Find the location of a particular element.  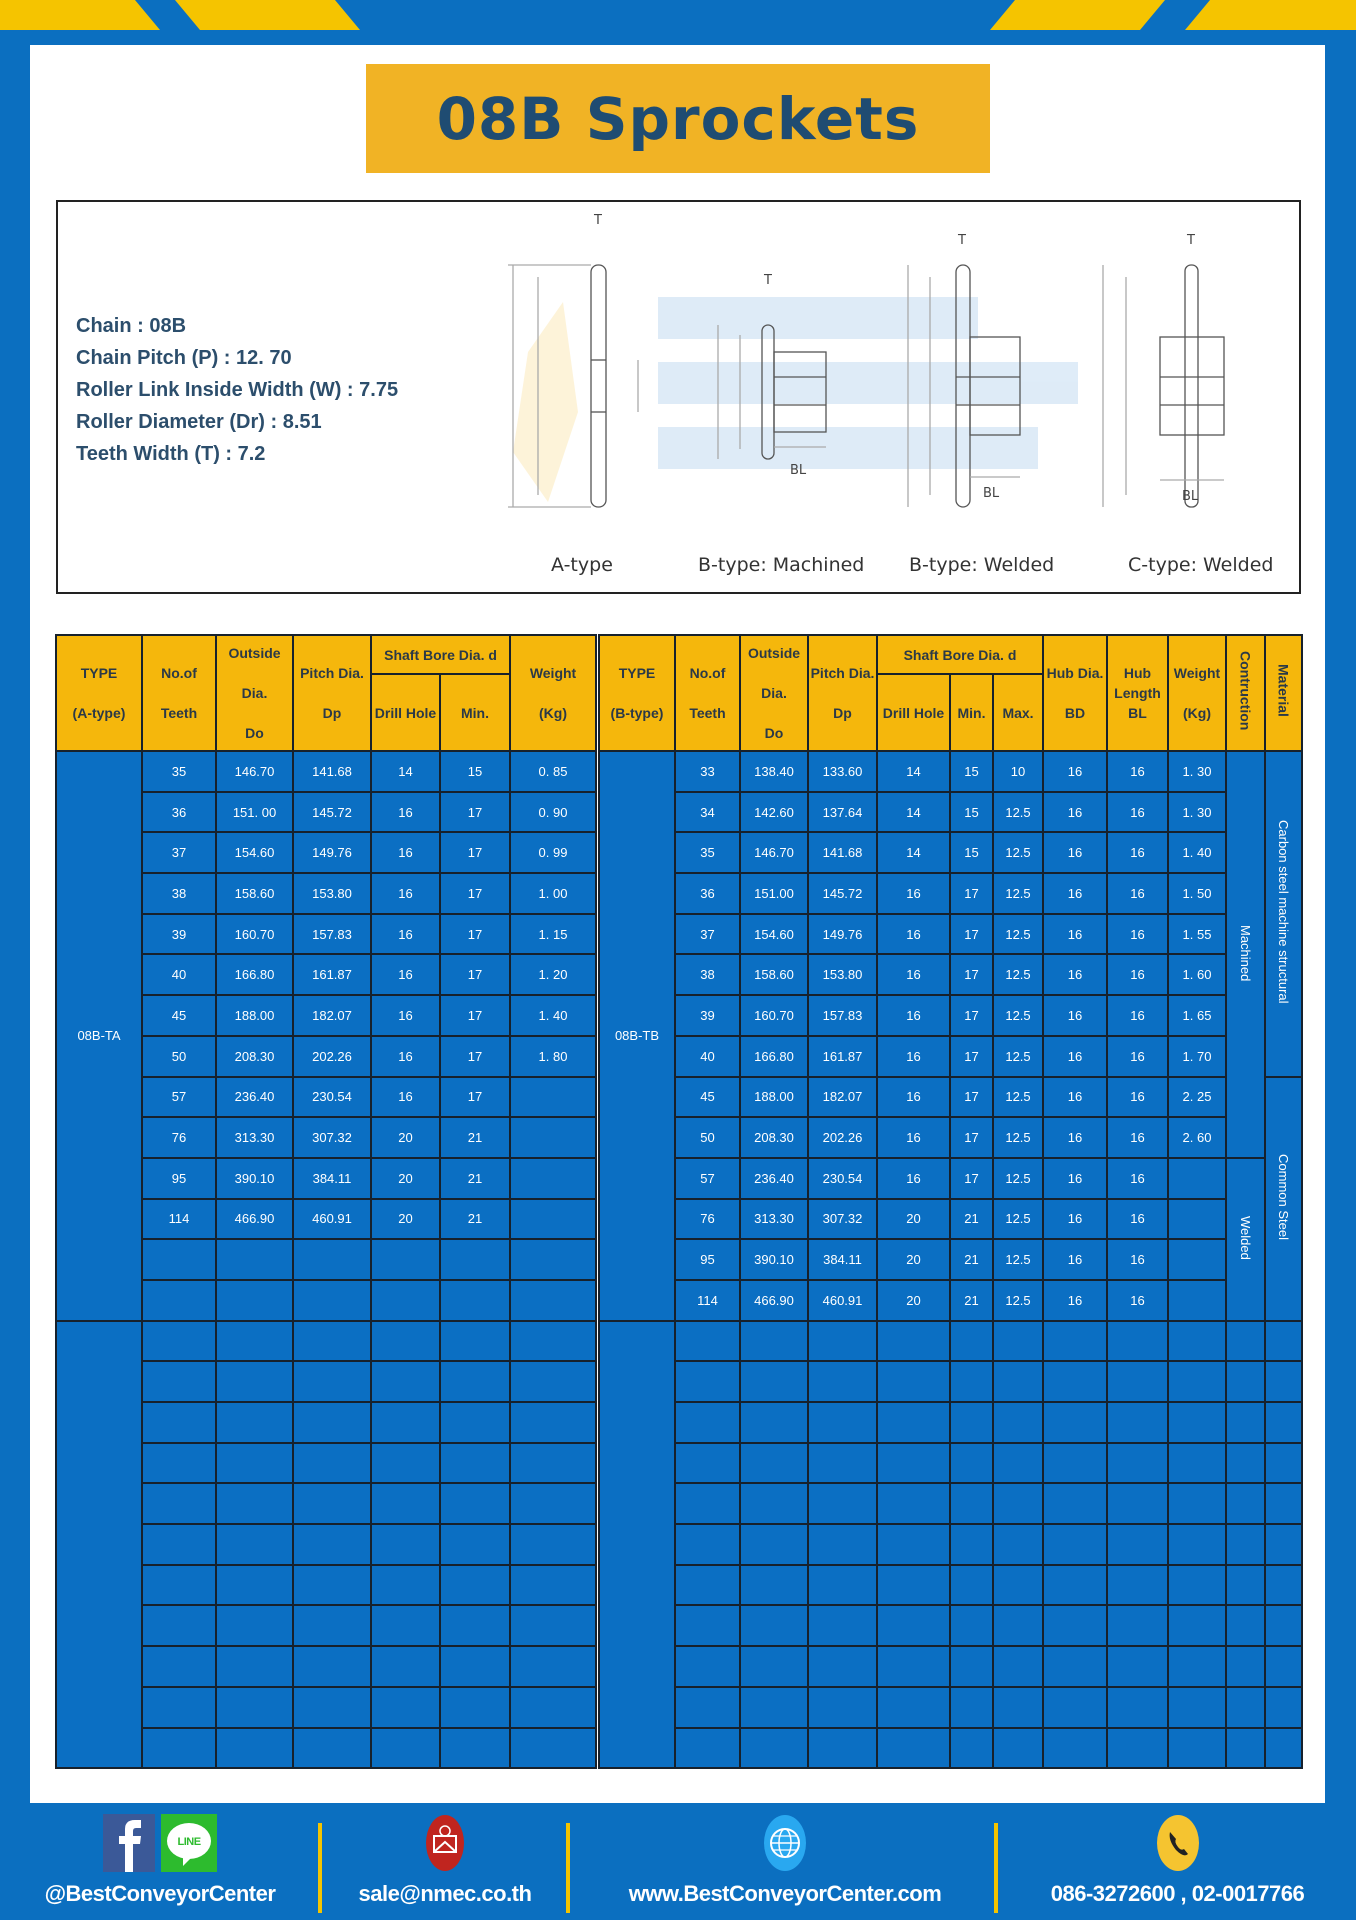

table-row: 95 390.10 384.11 20 21 is located at coordinates (327, 1178).